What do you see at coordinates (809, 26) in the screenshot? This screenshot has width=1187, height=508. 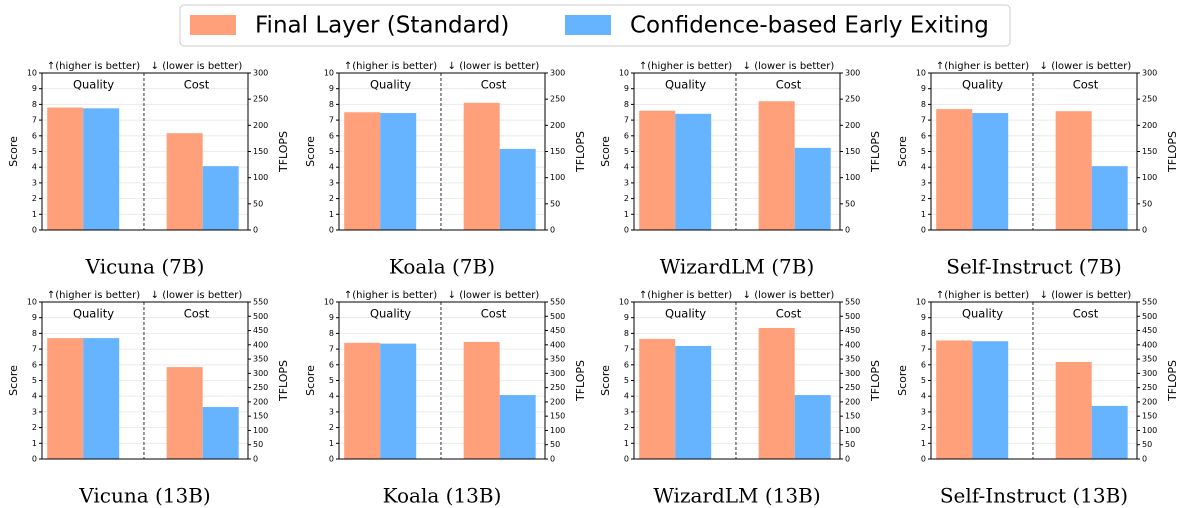 I see `legend-label: Confidence-based Early Exiting` at bounding box center [809, 26].